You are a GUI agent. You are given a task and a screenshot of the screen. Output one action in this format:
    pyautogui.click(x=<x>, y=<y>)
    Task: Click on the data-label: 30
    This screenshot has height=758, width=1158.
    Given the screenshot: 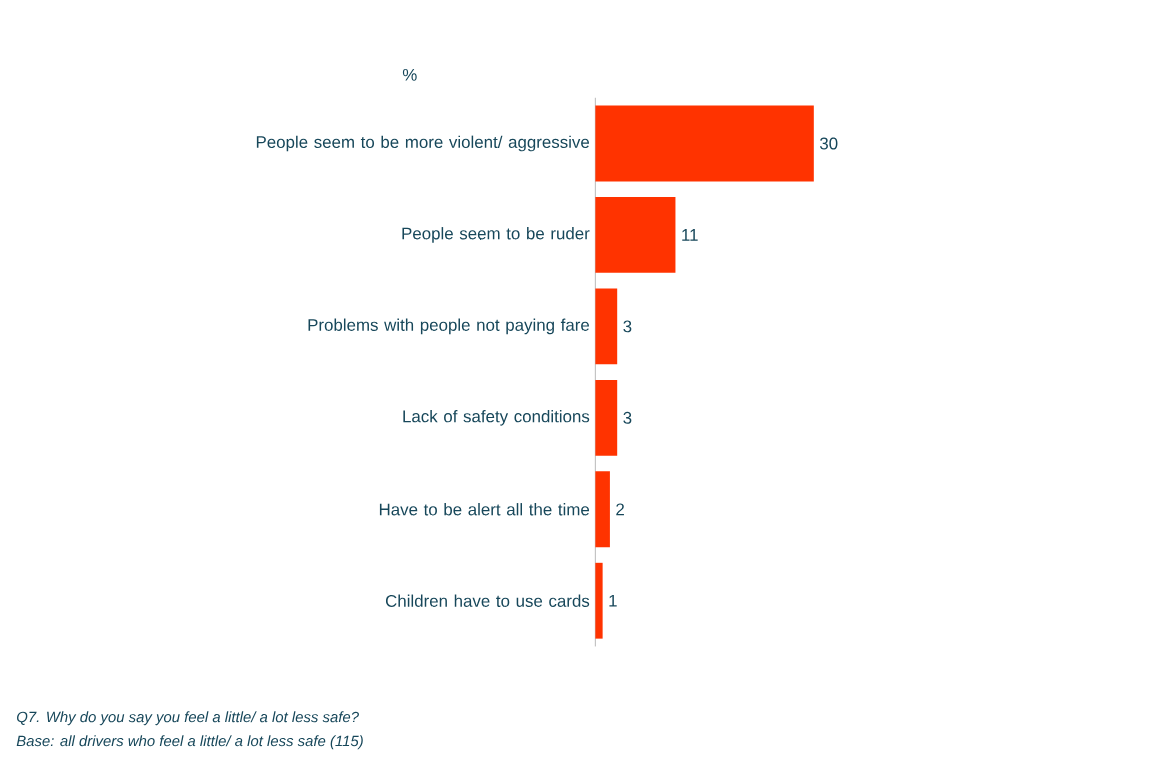 What is the action you would take?
    pyautogui.click(x=828, y=143)
    